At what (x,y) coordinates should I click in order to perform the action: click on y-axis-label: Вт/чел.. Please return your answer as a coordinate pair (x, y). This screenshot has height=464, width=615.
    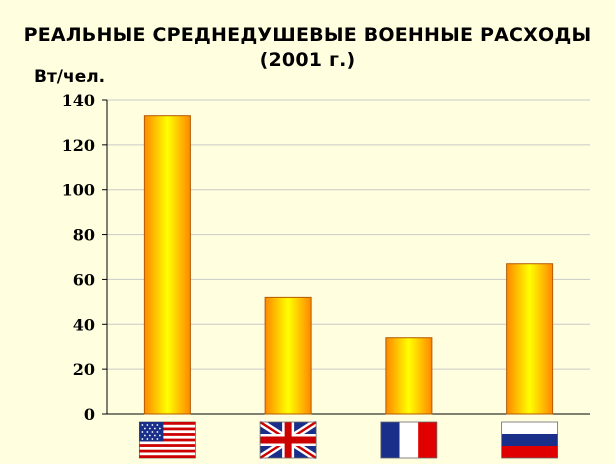
    Looking at the image, I should click on (70, 77).